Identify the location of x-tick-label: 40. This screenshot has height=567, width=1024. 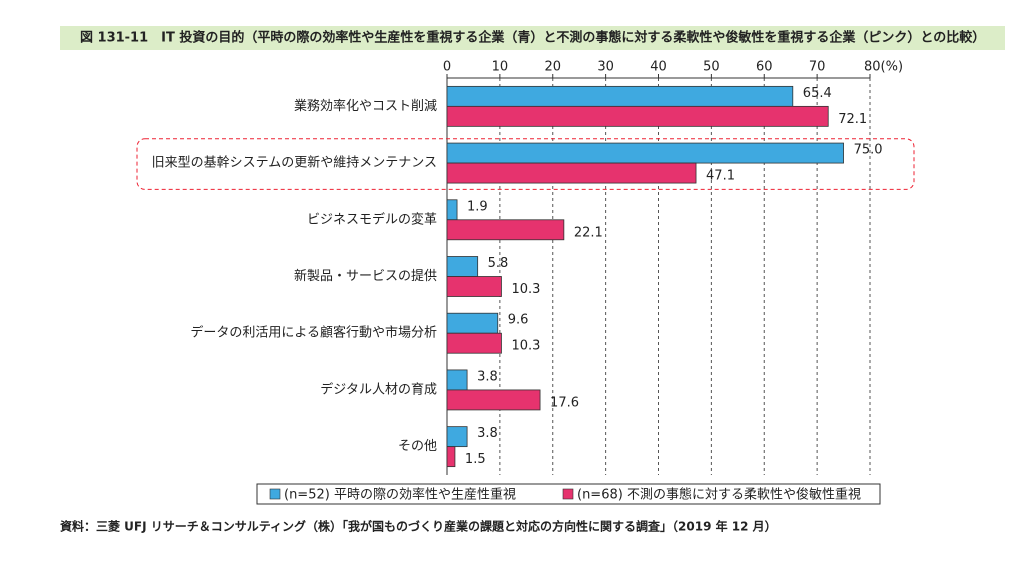
(658, 67).